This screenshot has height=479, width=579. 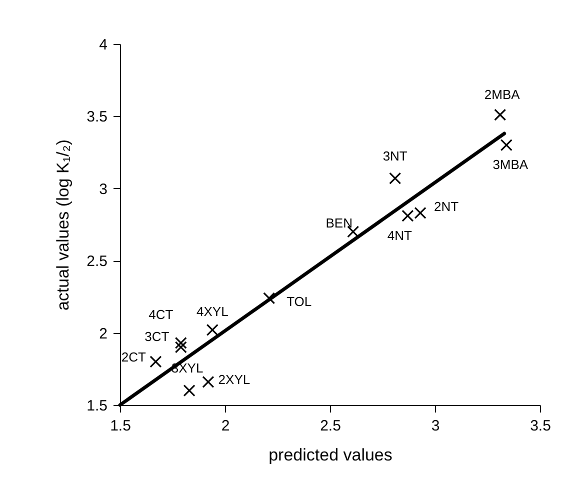 I want to click on annotation: 2CT, so click(x=133, y=357).